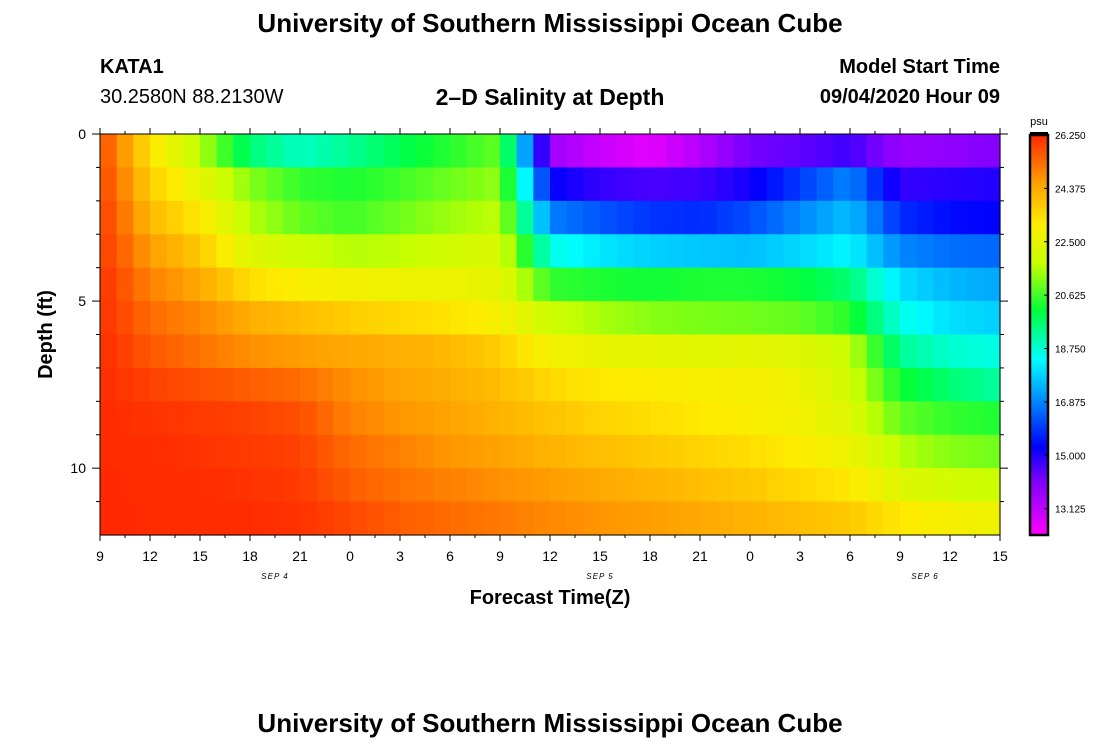 This screenshot has height=750, width=1100. Describe the element at coordinates (1070, 243) in the screenshot. I see `colorbar-tick-label: 22.500` at that location.